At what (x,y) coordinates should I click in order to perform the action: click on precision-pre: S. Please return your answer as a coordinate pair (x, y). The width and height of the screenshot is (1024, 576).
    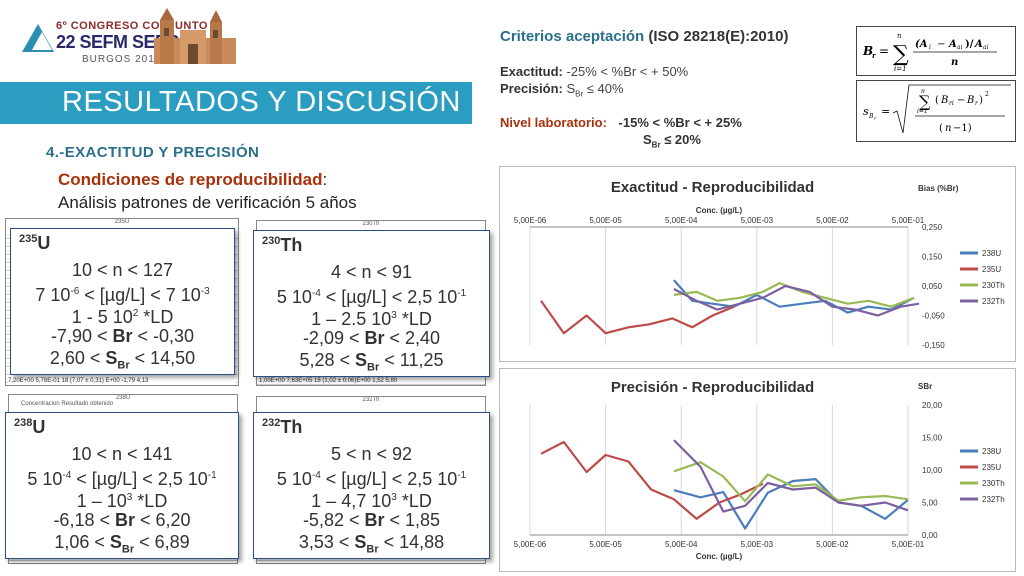
    Looking at the image, I should click on (571, 88).